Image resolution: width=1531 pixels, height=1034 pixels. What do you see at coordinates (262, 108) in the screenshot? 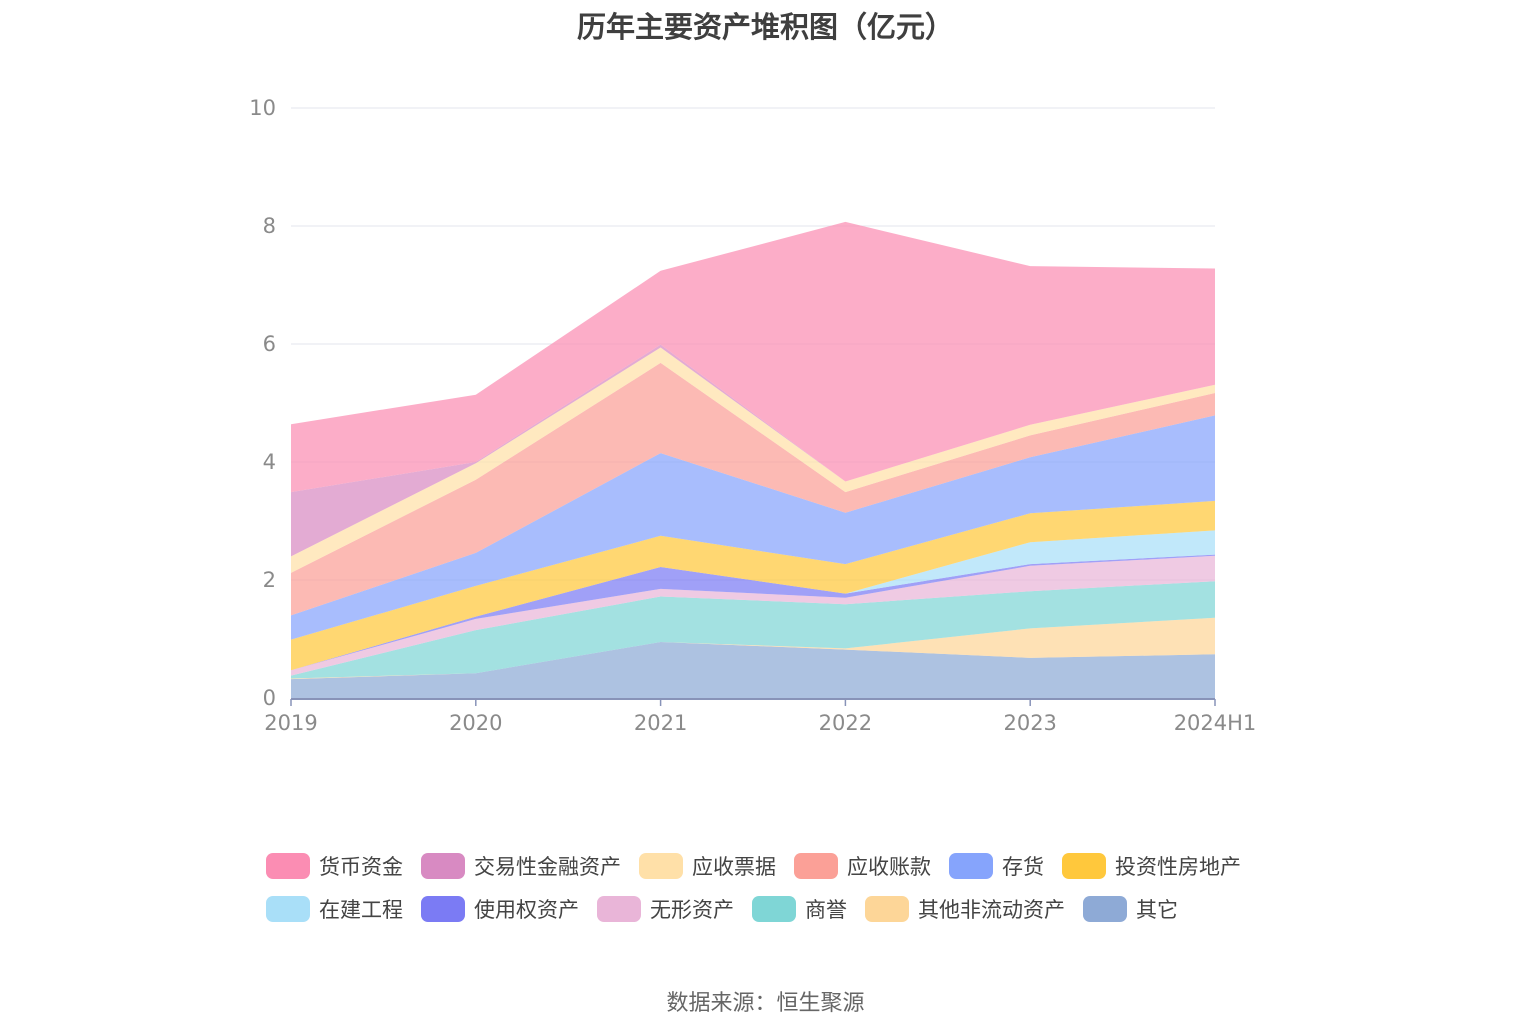
I see `y-tick-label: 10` at bounding box center [262, 108].